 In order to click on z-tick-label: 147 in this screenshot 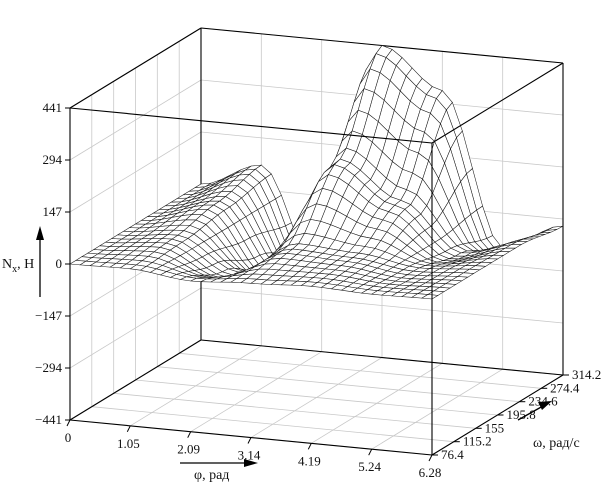, I will do `click(53, 211)`.